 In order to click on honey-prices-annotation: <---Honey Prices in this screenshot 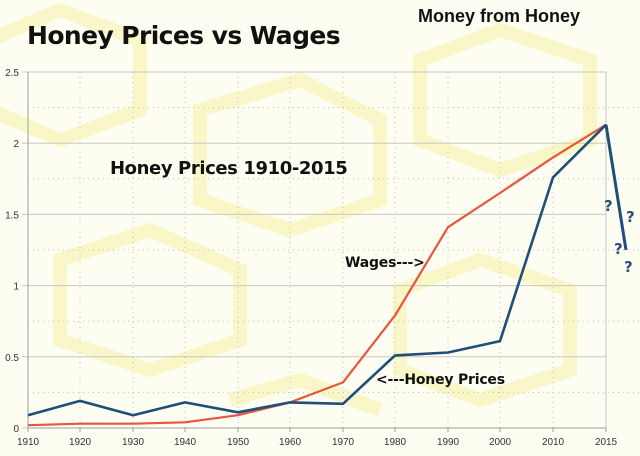, I will do `click(440, 380)`.